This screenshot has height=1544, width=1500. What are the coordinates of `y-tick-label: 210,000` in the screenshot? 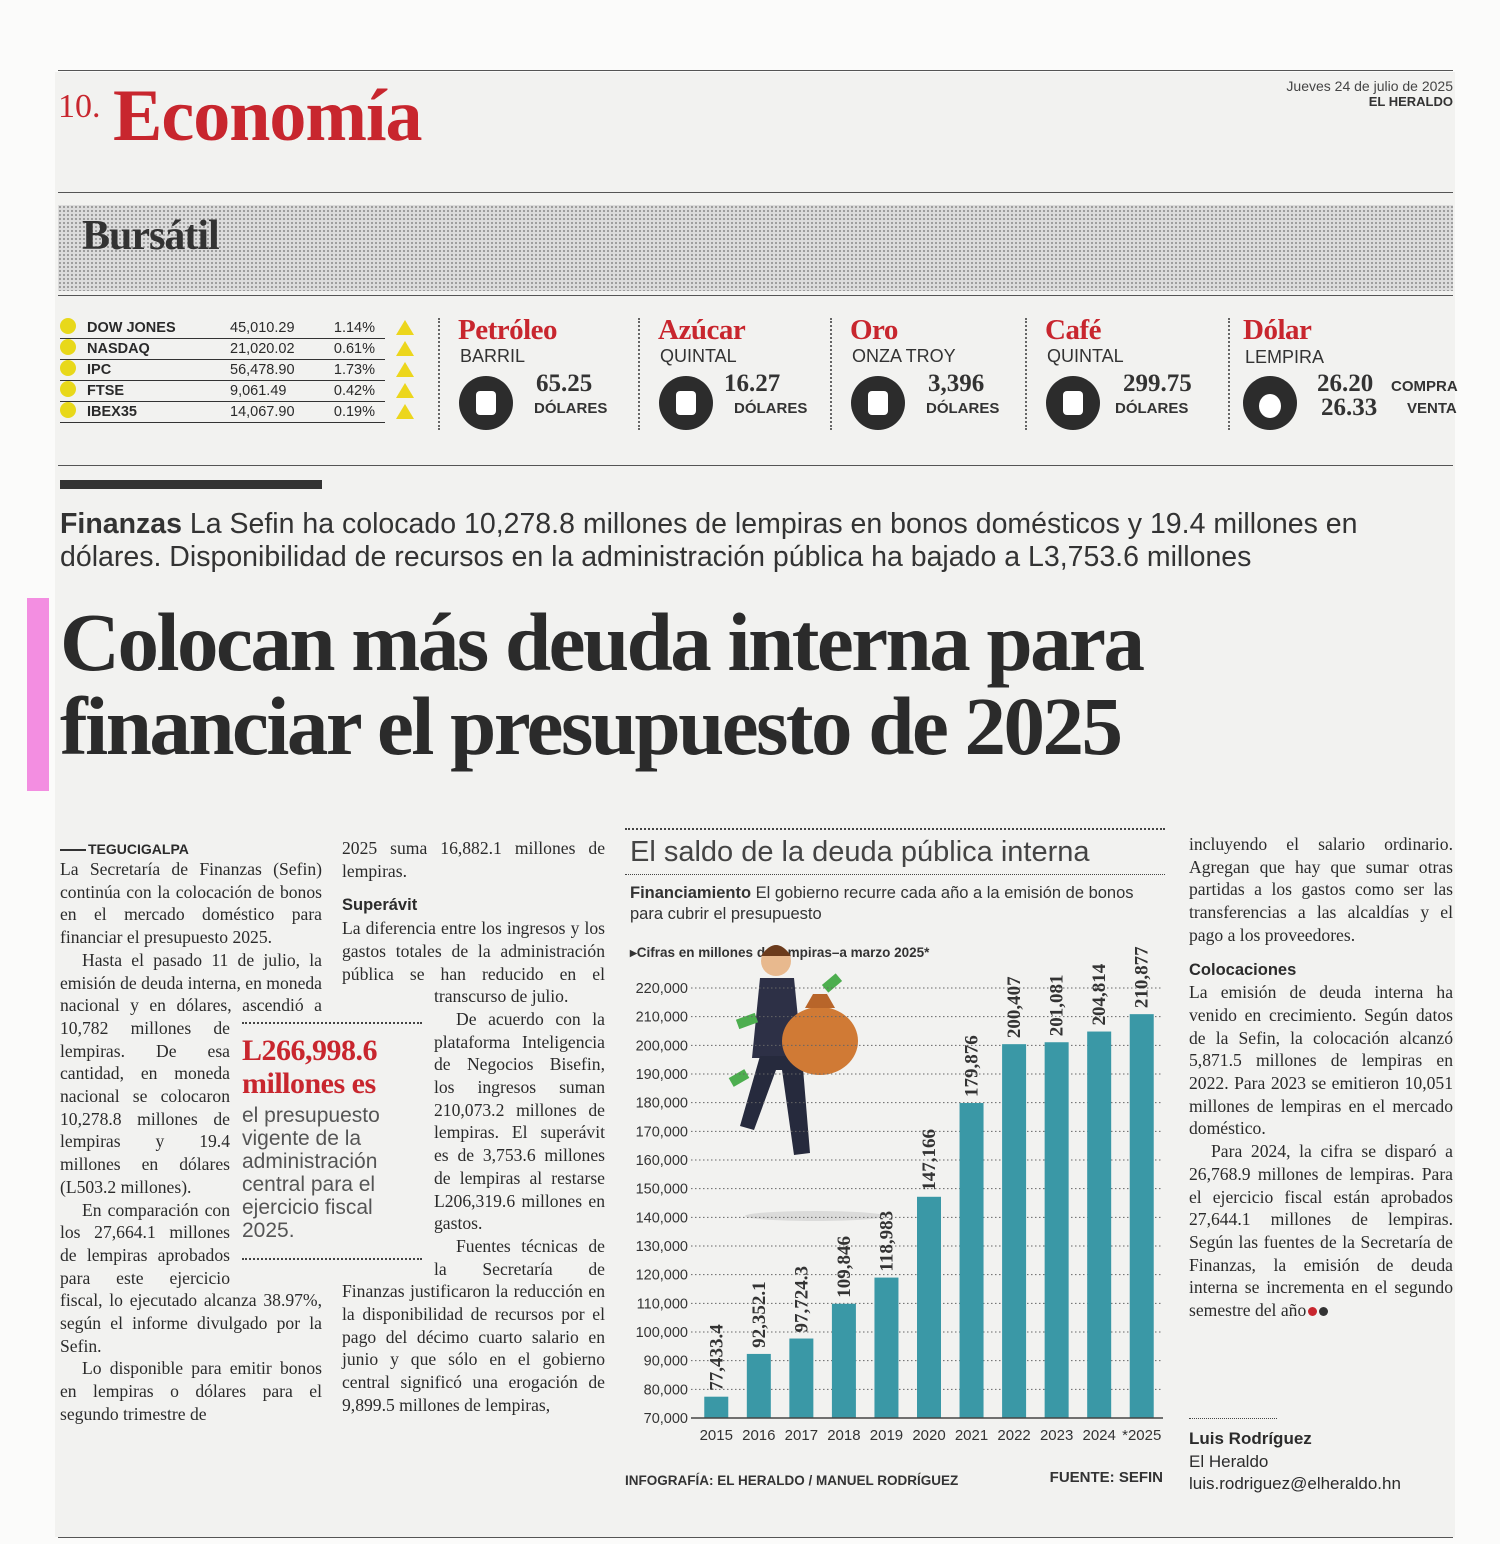 It's located at (662, 1018).